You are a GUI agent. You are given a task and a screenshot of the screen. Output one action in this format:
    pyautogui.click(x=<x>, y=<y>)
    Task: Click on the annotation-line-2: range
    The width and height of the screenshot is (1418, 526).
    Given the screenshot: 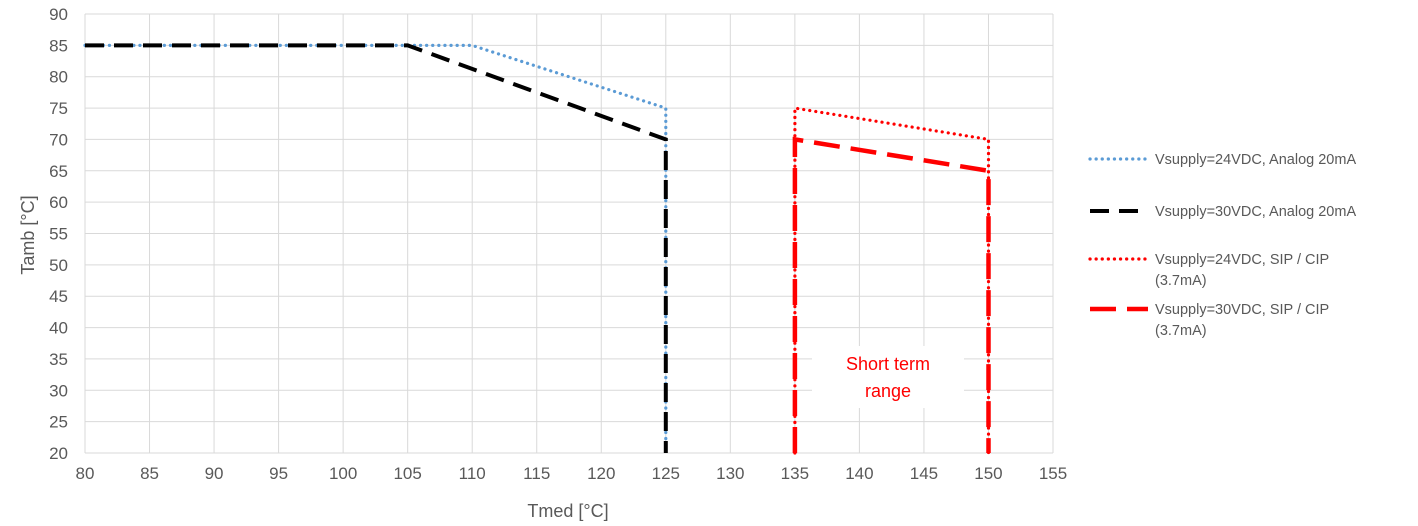 What is the action you would take?
    pyautogui.click(x=888, y=391)
    